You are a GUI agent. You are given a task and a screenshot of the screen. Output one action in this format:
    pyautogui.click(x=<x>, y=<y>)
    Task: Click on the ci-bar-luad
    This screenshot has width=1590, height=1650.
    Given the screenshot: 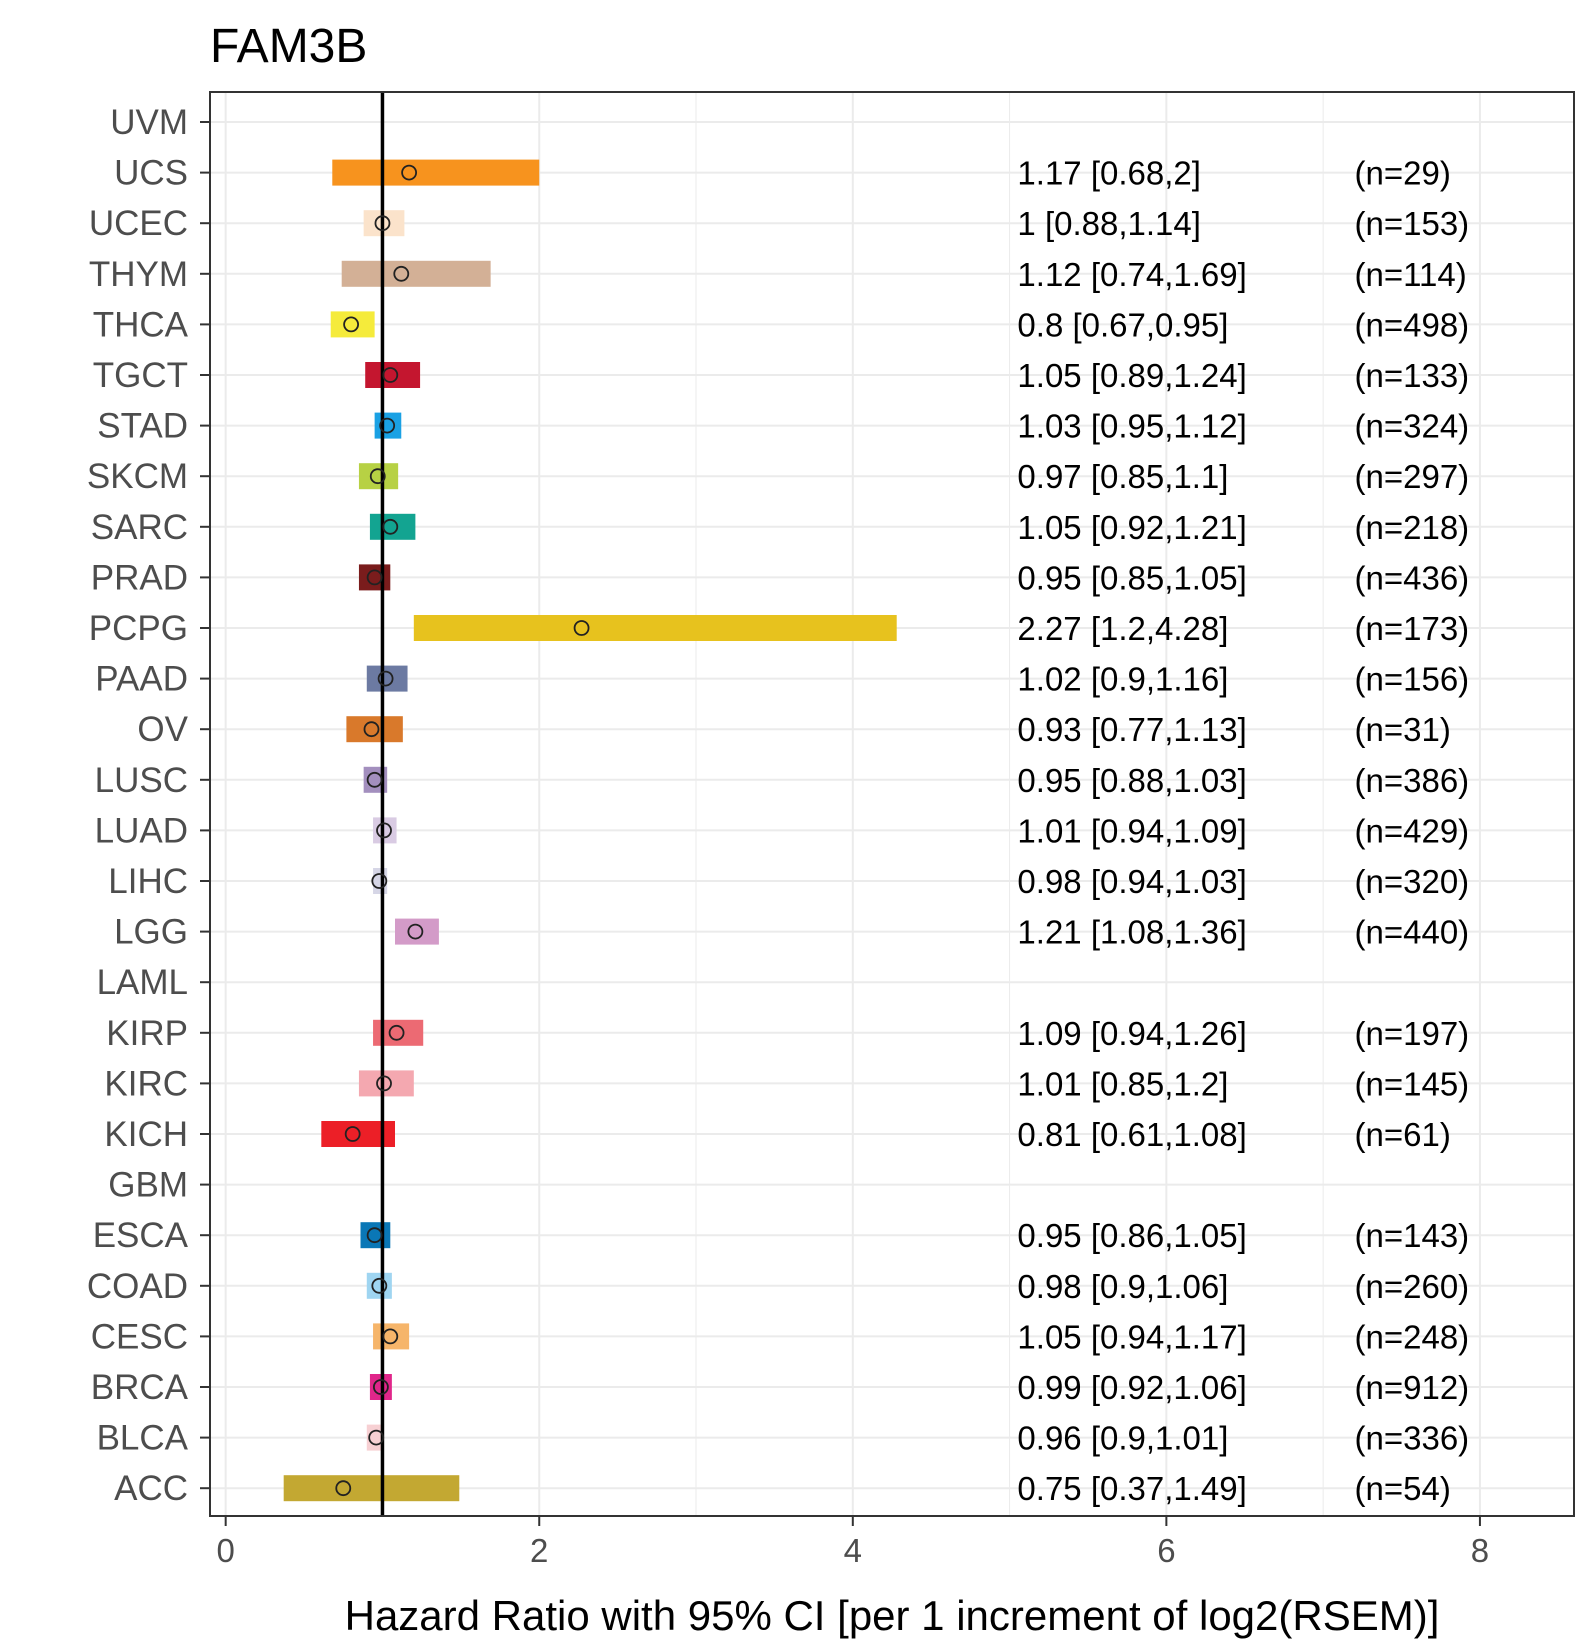 What is the action you would take?
    pyautogui.click(x=385, y=830)
    